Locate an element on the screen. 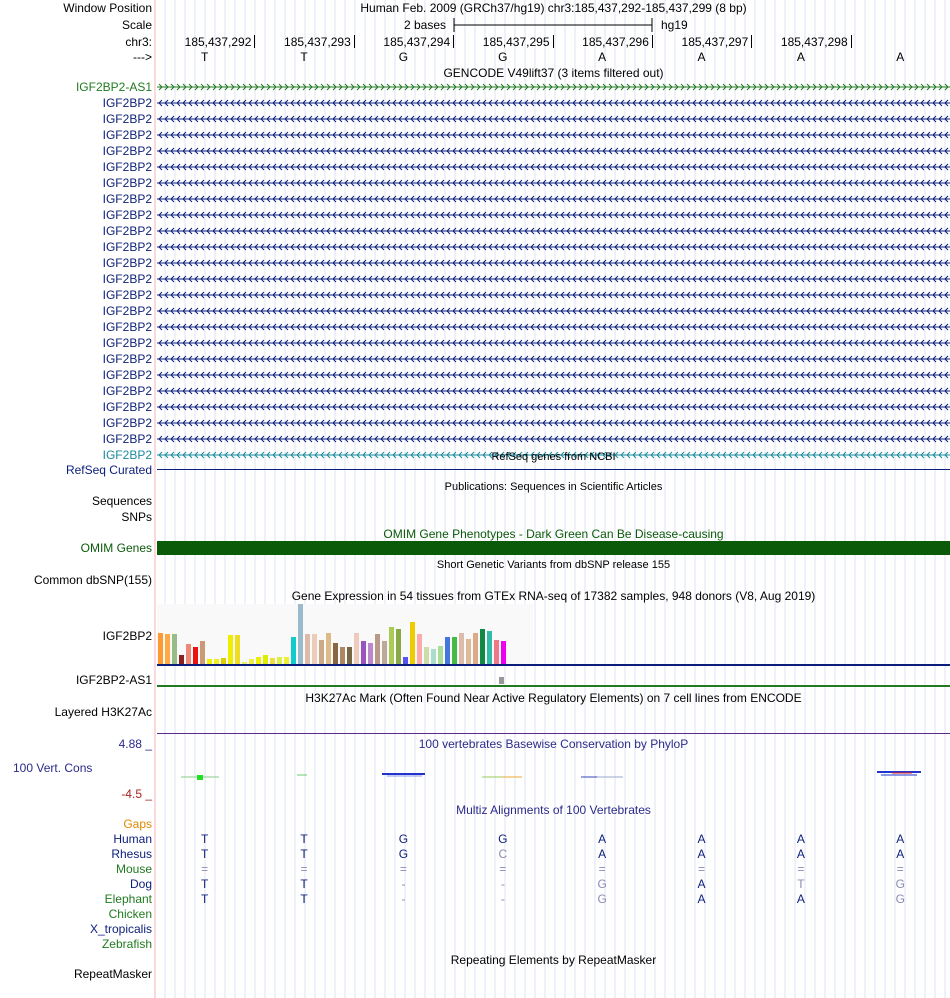 The image size is (950, 998). omim-feature-bar is located at coordinates (553, 548).